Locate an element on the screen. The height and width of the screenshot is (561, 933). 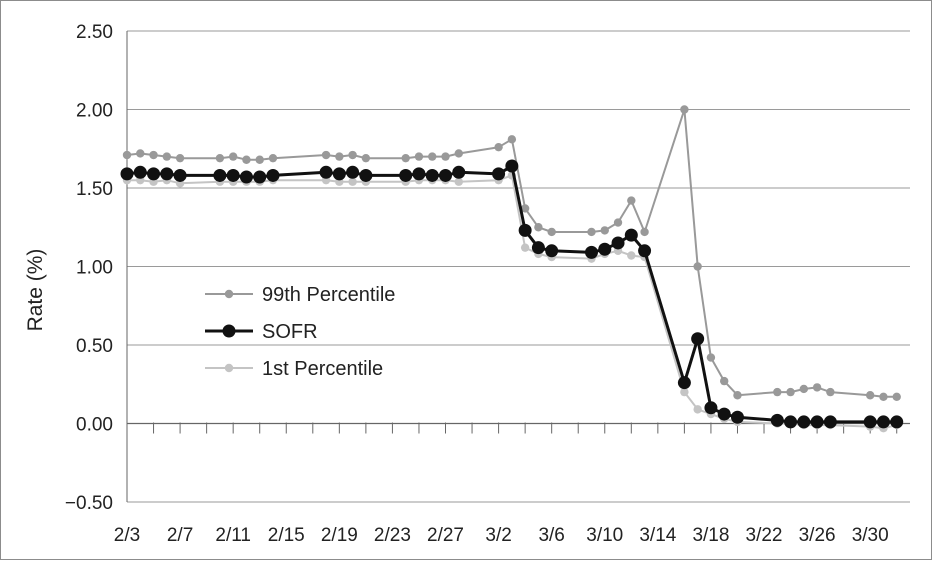
y-tick-label: 2.00 is located at coordinates (94, 111).